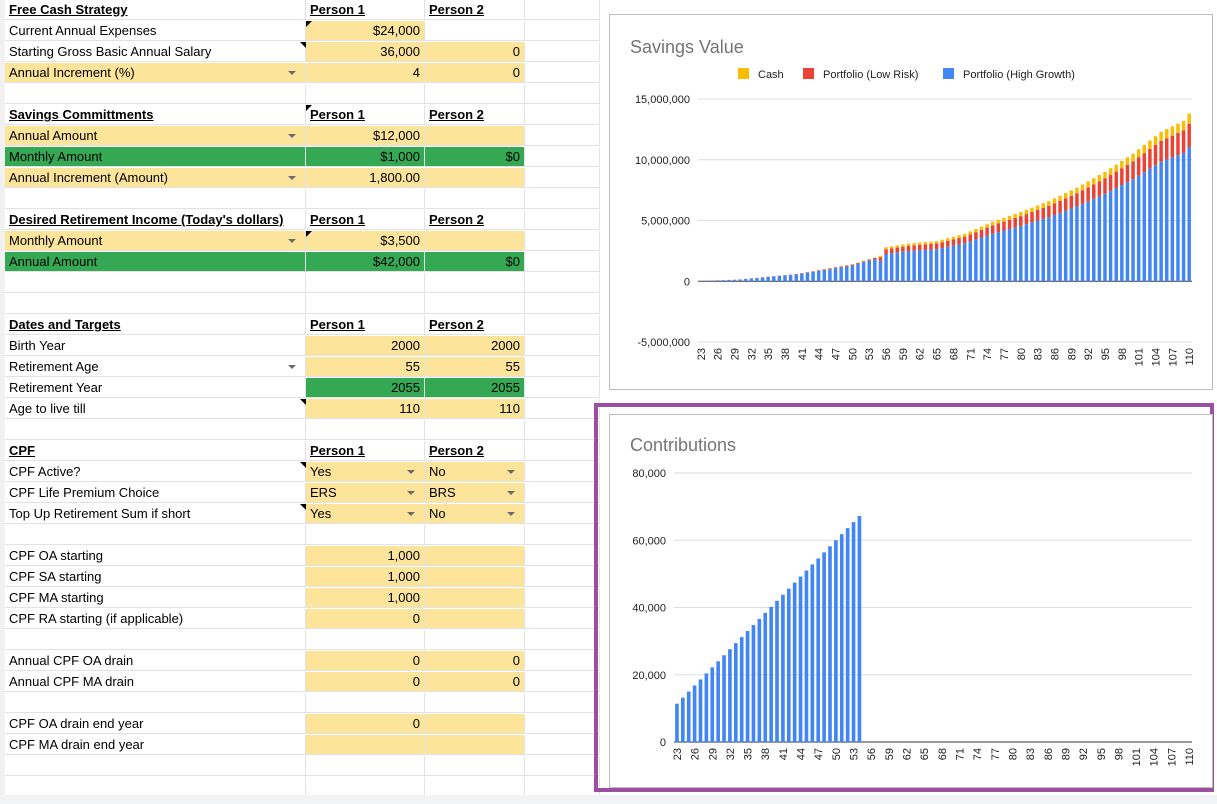  Describe the element at coordinates (155, 115) in the screenshot. I see `cell-a: Savings Committments` at that location.